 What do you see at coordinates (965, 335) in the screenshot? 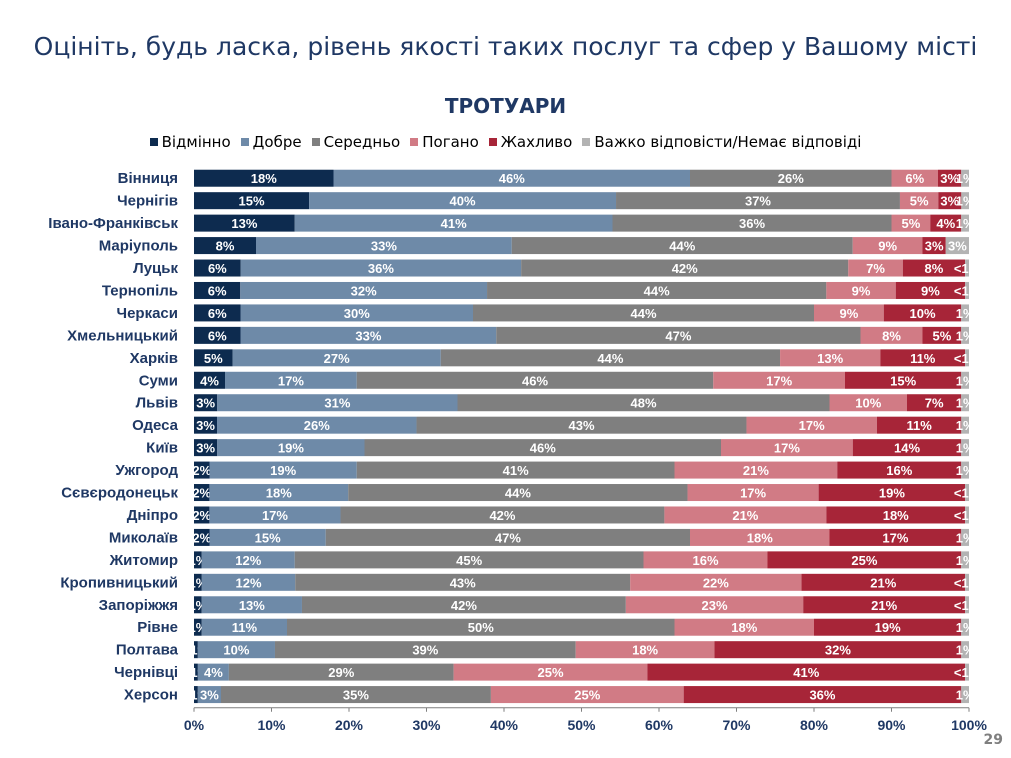
I see `data-label-7-5: 1%` at bounding box center [965, 335].